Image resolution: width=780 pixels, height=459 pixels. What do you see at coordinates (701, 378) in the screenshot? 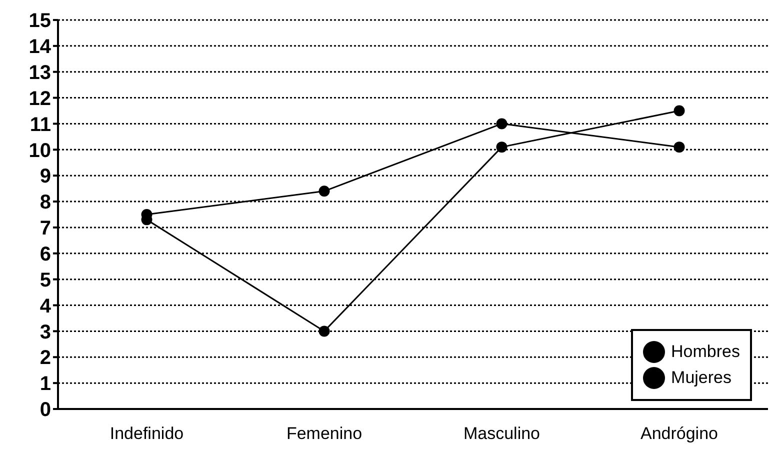
I see `legend-label: Mujeres` at bounding box center [701, 378].